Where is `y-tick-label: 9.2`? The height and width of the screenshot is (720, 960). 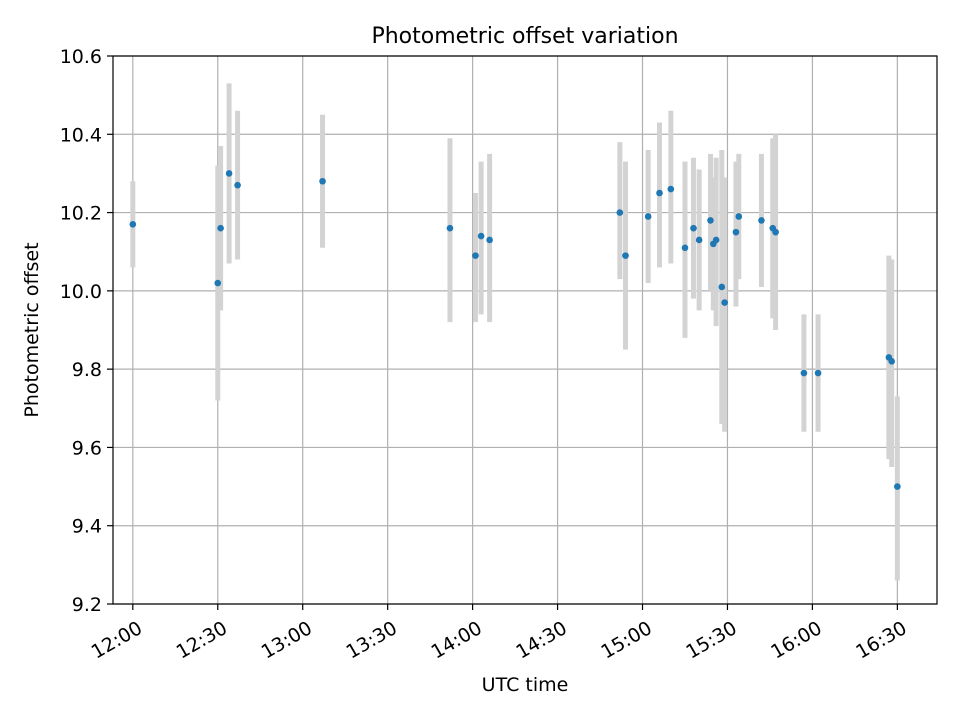
y-tick-label: 9.2 is located at coordinates (87, 605).